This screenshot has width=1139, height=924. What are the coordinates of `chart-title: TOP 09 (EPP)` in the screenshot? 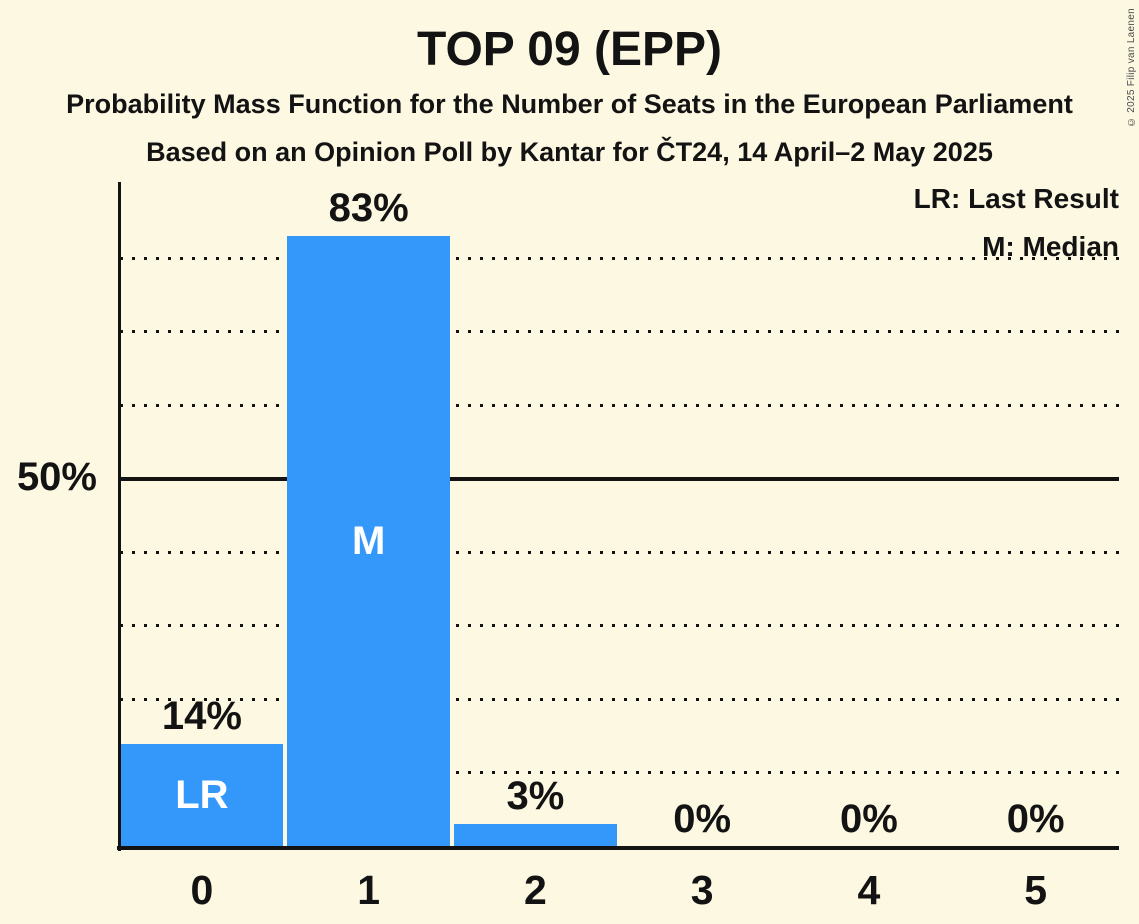 It's located at (569, 49).